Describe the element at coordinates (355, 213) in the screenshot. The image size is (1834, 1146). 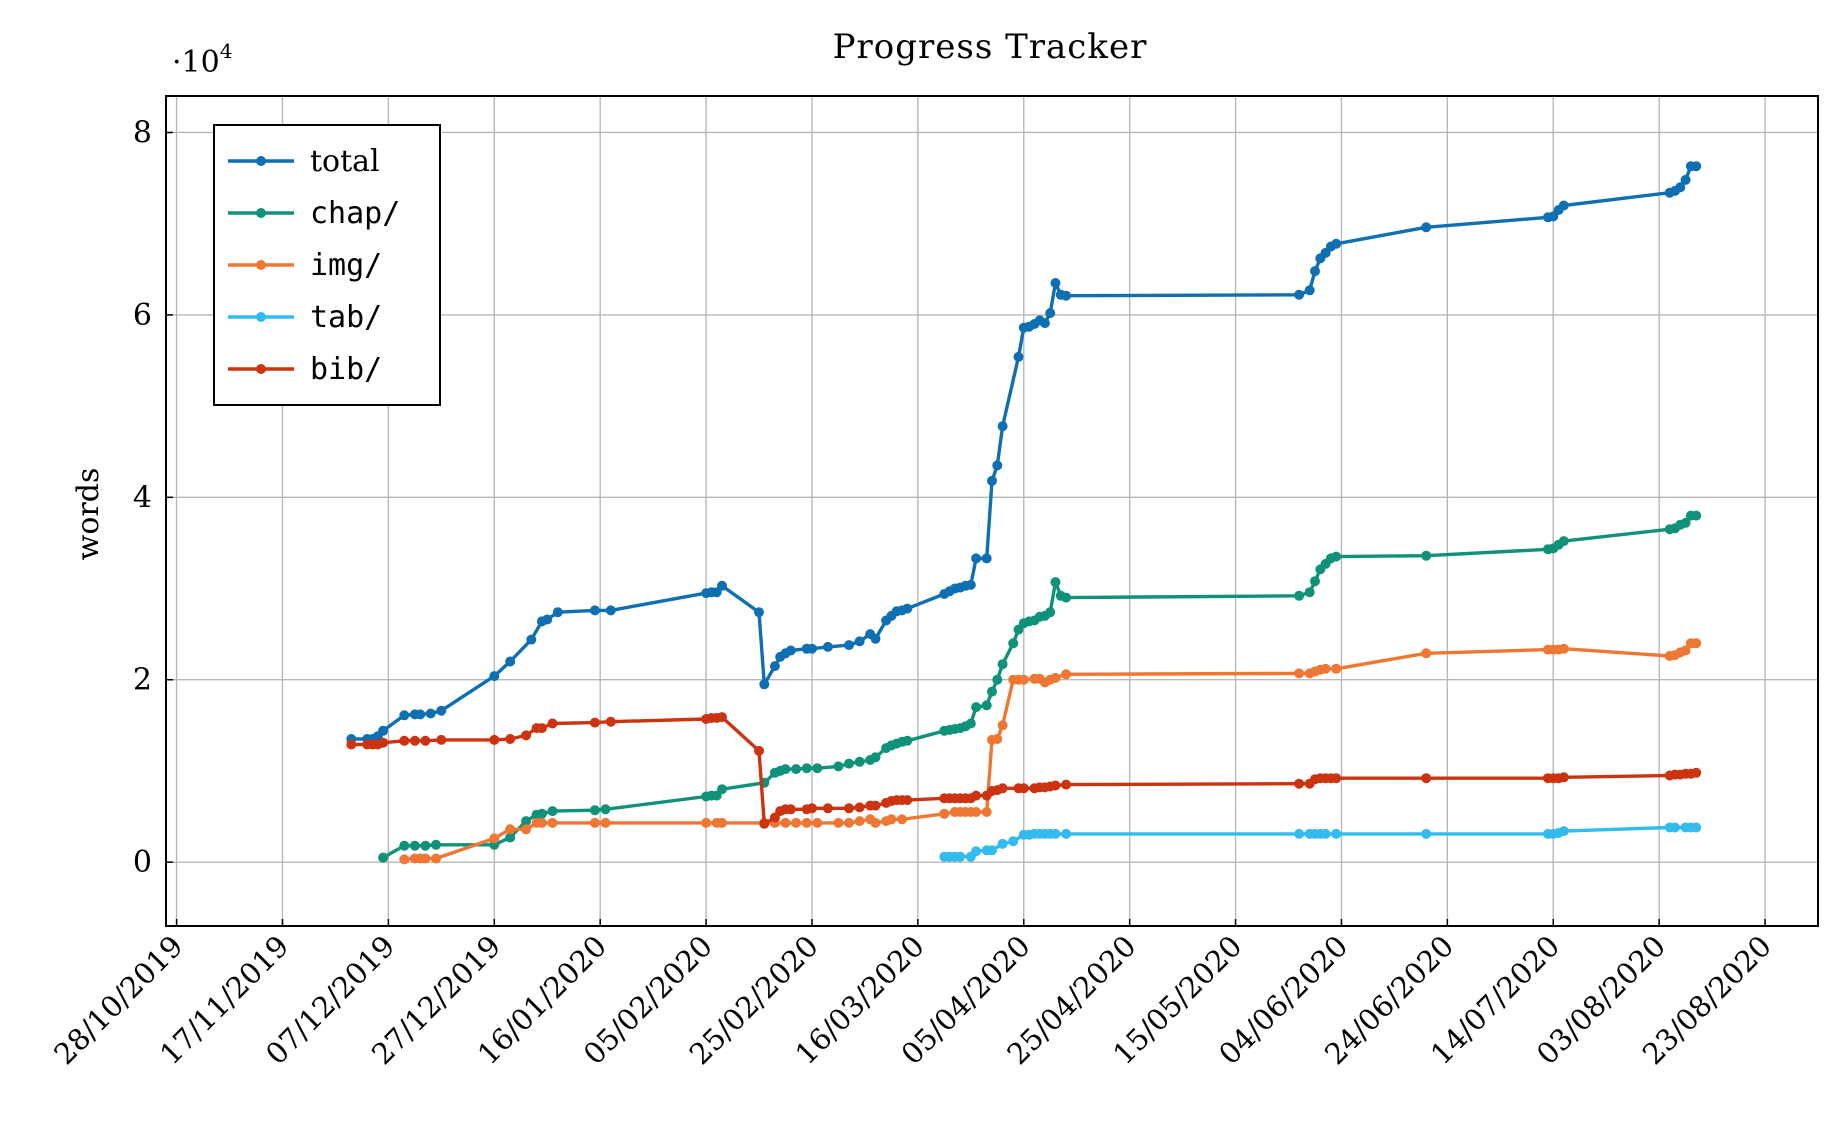
I see `legend-label: chap/` at that location.